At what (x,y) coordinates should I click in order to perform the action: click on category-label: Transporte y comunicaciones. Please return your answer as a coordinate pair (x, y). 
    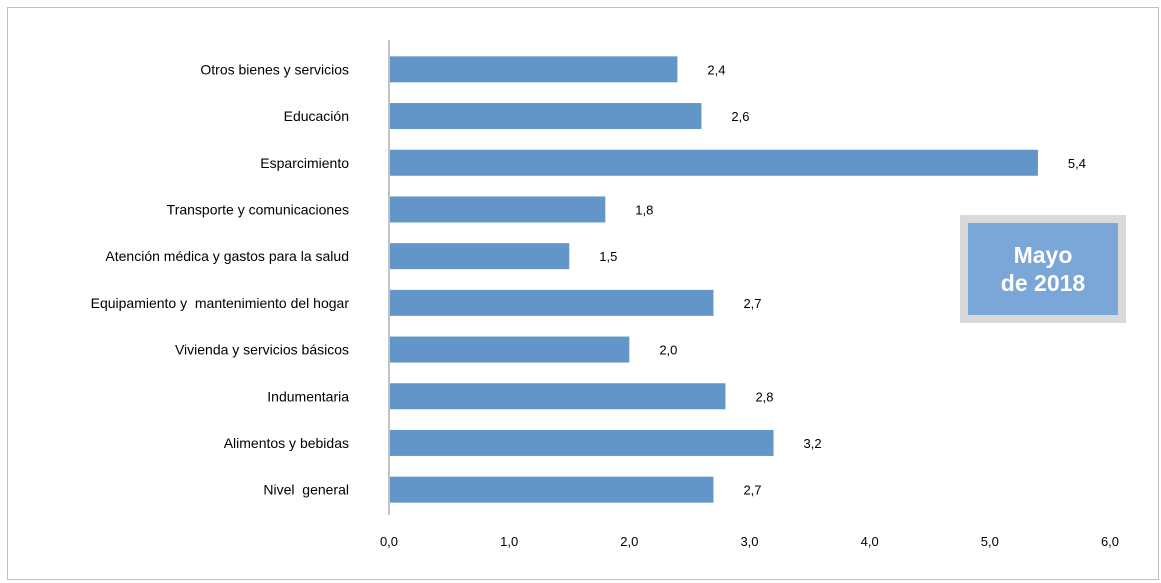
    Looking at the image, I should click on (258, 209).